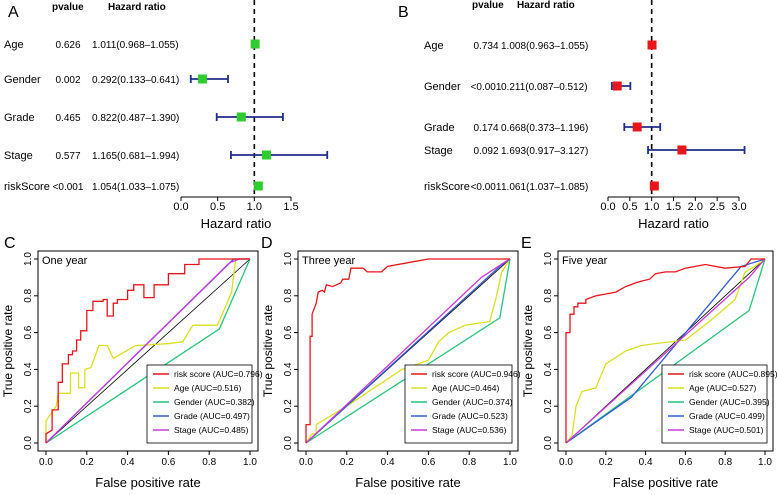  Describe the element at coordinates (472, 402) in the screenshot. I see `legend-entry: Gender (AUC=0.374)` at that location.